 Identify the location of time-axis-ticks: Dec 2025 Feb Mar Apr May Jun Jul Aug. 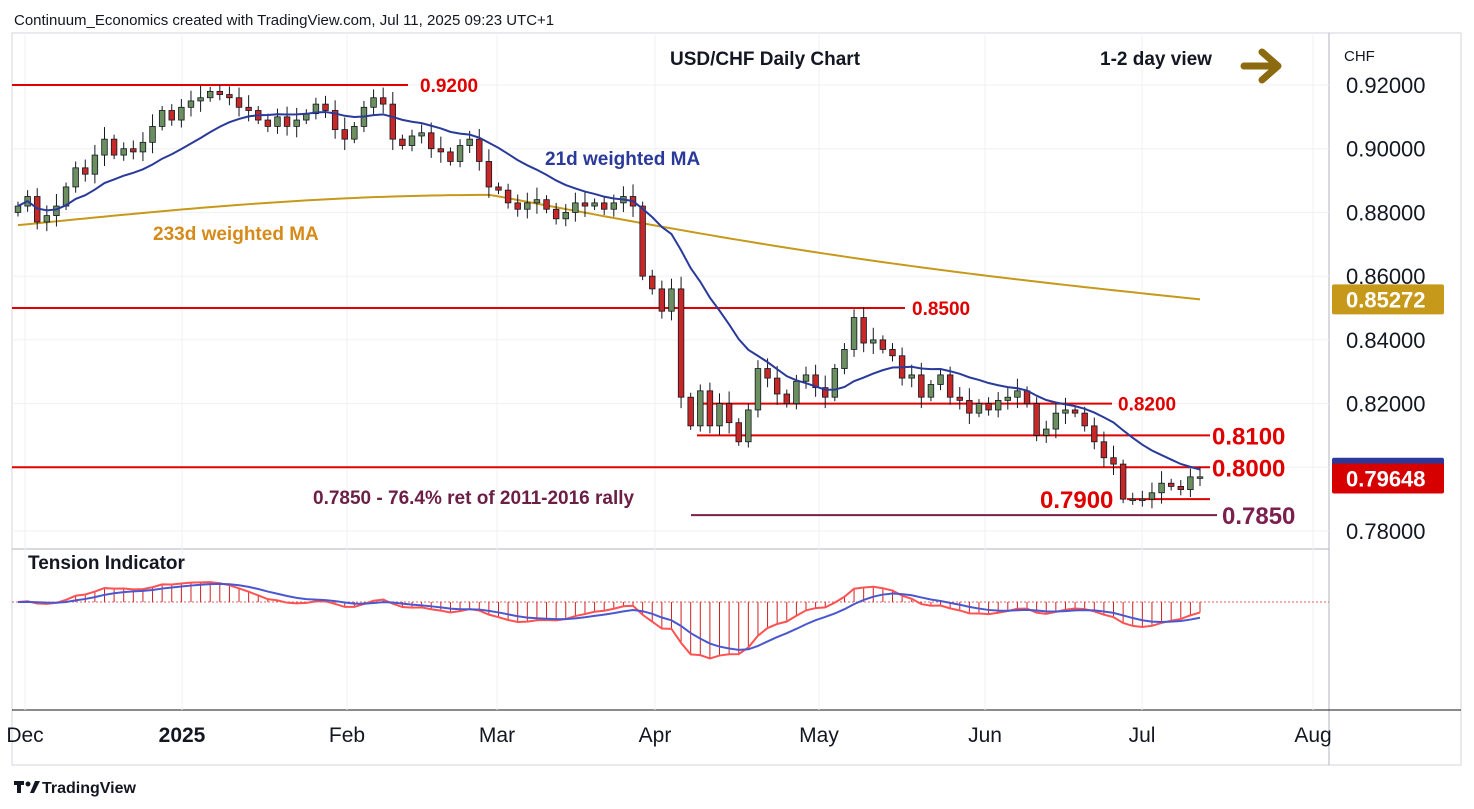
(668, 735).